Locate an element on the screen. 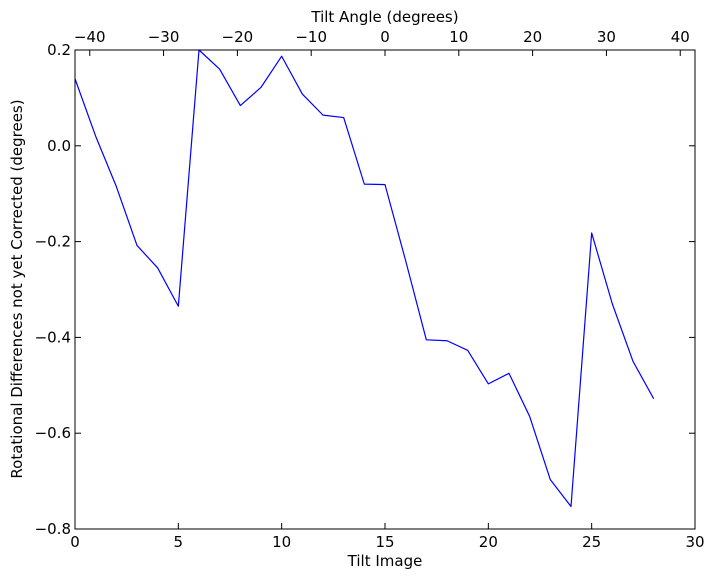  top-x-axis-title: Tilt Angle (degrees) is located at coordinates (384, 17).